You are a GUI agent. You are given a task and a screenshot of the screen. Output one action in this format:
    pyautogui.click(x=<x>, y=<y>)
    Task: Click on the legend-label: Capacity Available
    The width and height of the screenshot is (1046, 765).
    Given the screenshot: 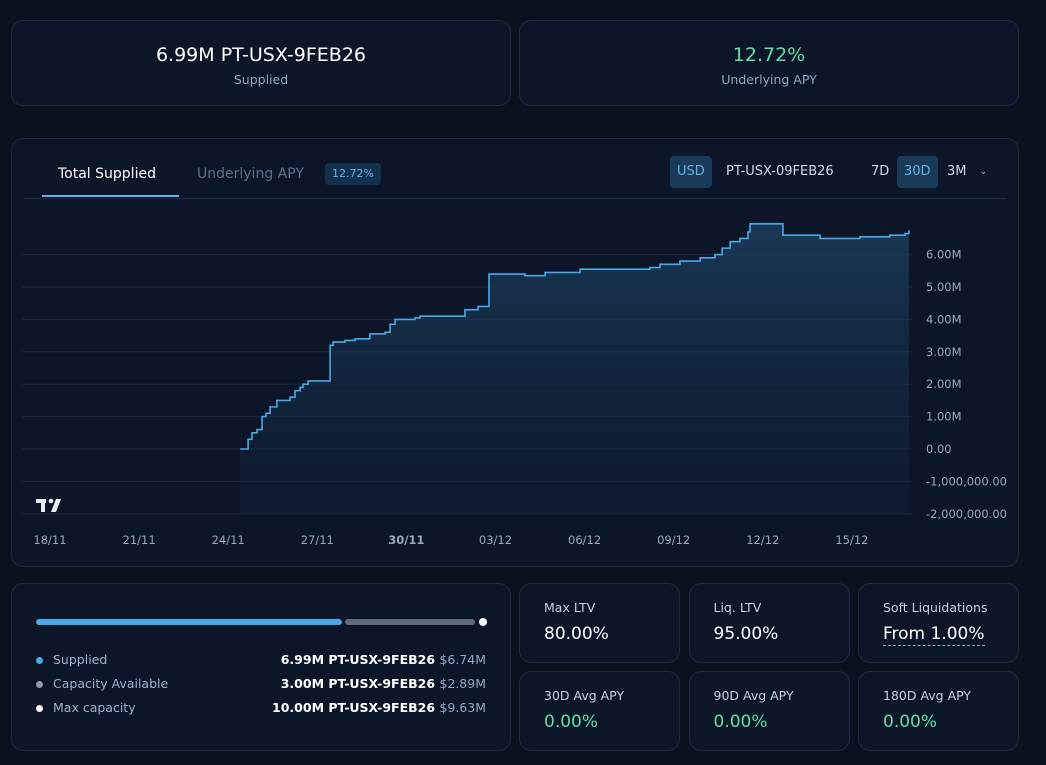 What is the action you would take?
    pyautogui.click(x=111, y=683)
    